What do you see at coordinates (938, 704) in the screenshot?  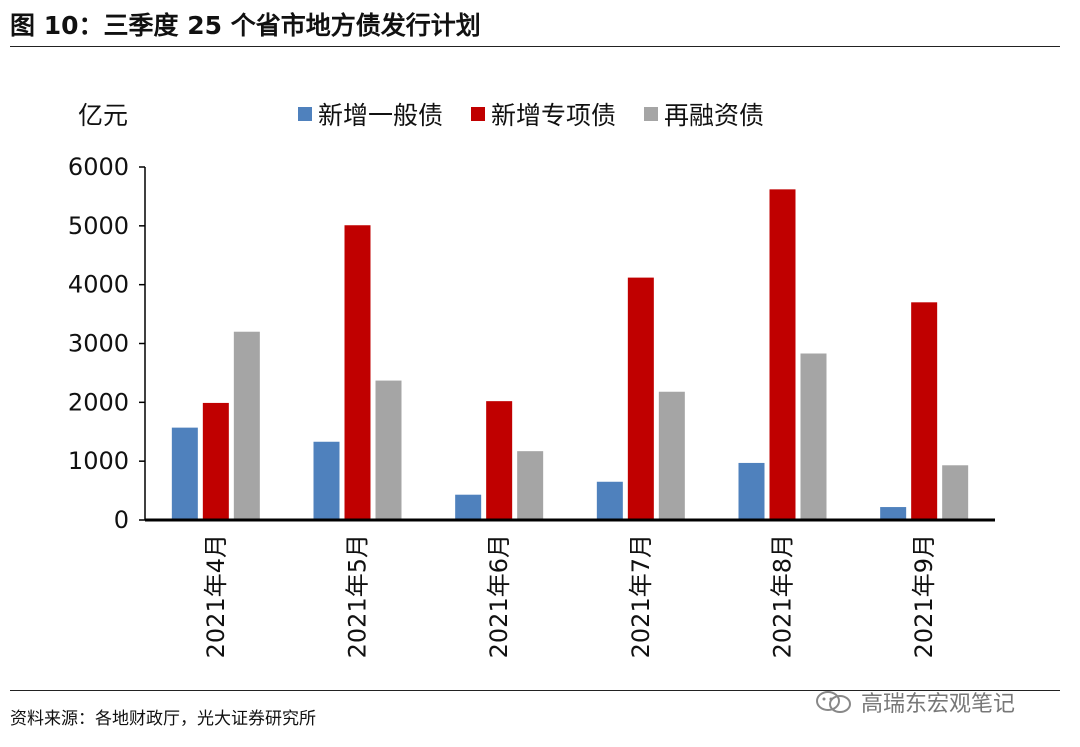 I see `watermark-text: 高瑞东宏观笔记` at bounding box center [938, 704].